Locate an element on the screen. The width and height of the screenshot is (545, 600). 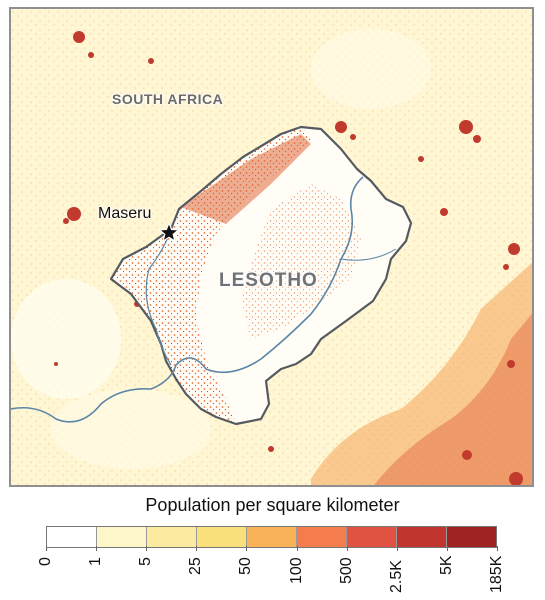
legend-break-label: 2.5K is located at coordinates (396, 576).